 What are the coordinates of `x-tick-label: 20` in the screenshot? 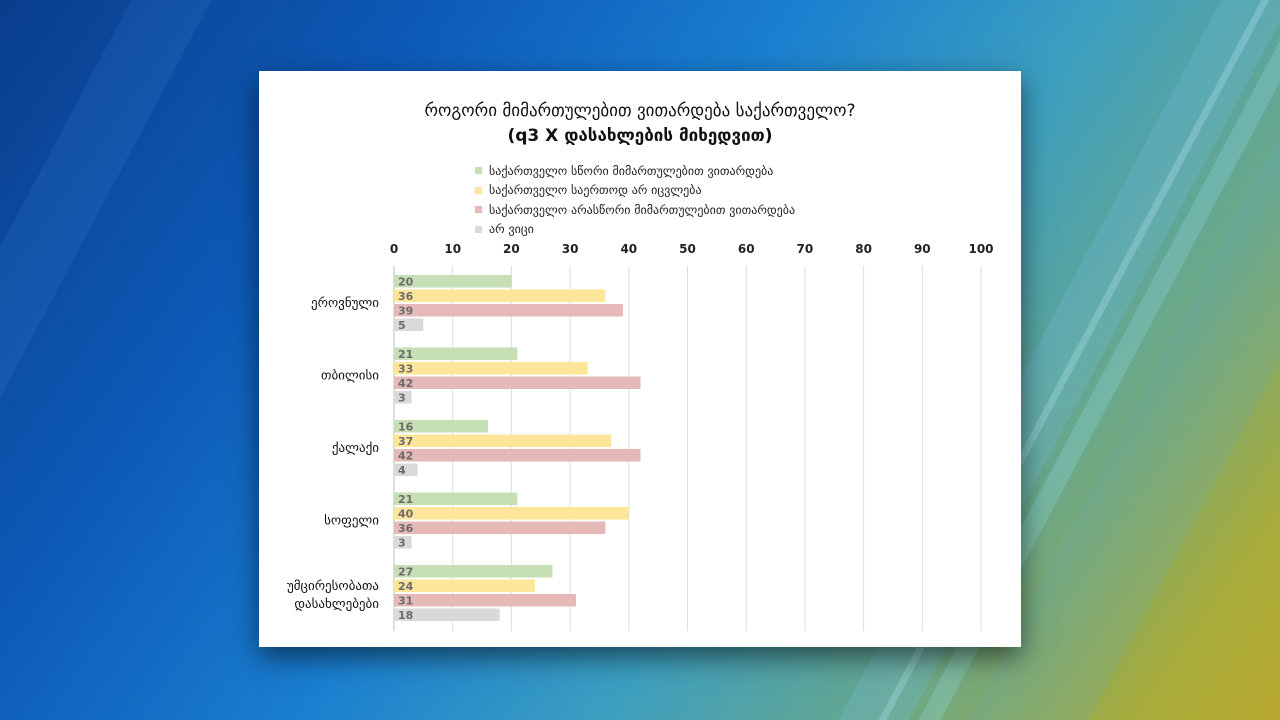 It's located at (511, 249).